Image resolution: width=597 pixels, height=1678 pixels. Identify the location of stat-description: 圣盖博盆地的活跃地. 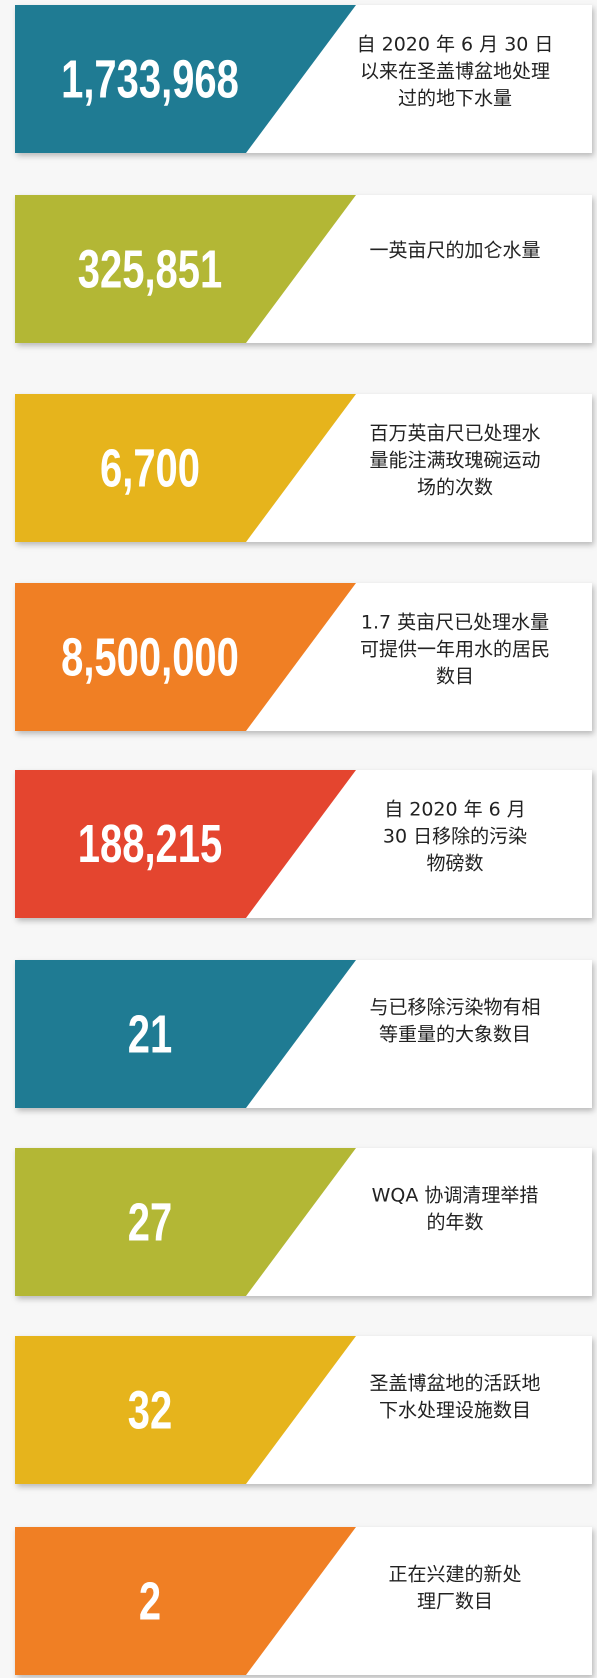
(454, 1384).